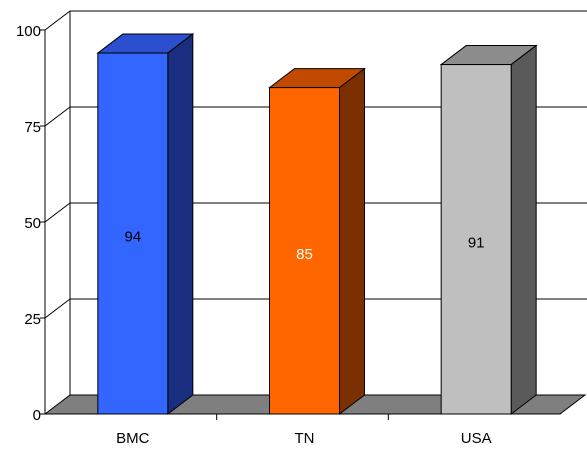 The width and height of the screenshot is (587, 451). I want to click on data-label: 91, so click(476, 242).